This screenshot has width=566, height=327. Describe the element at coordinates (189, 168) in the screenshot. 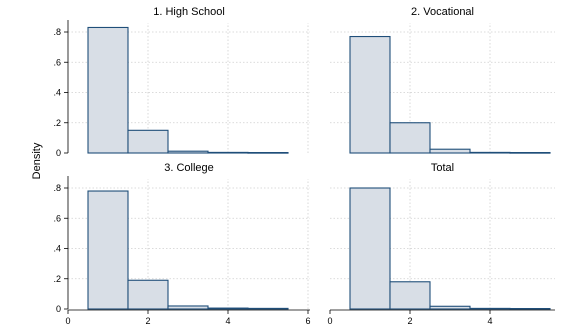

I see `panel-title: 3. College` at that location.